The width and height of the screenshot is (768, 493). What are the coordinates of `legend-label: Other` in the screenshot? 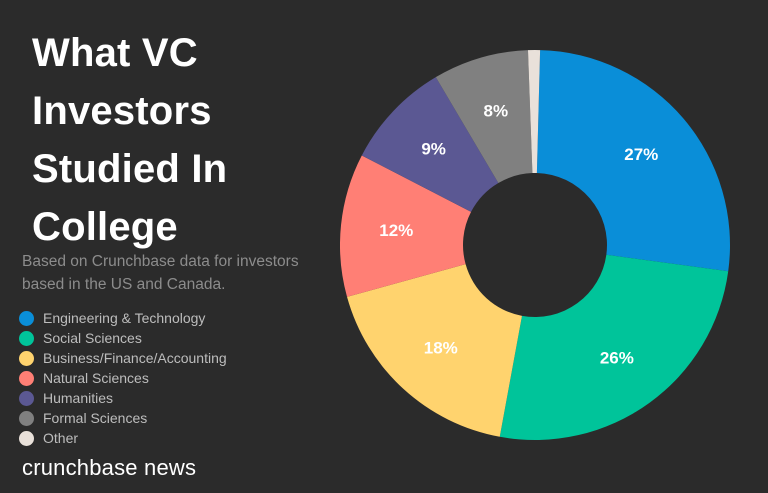 It's located at (61, 438).